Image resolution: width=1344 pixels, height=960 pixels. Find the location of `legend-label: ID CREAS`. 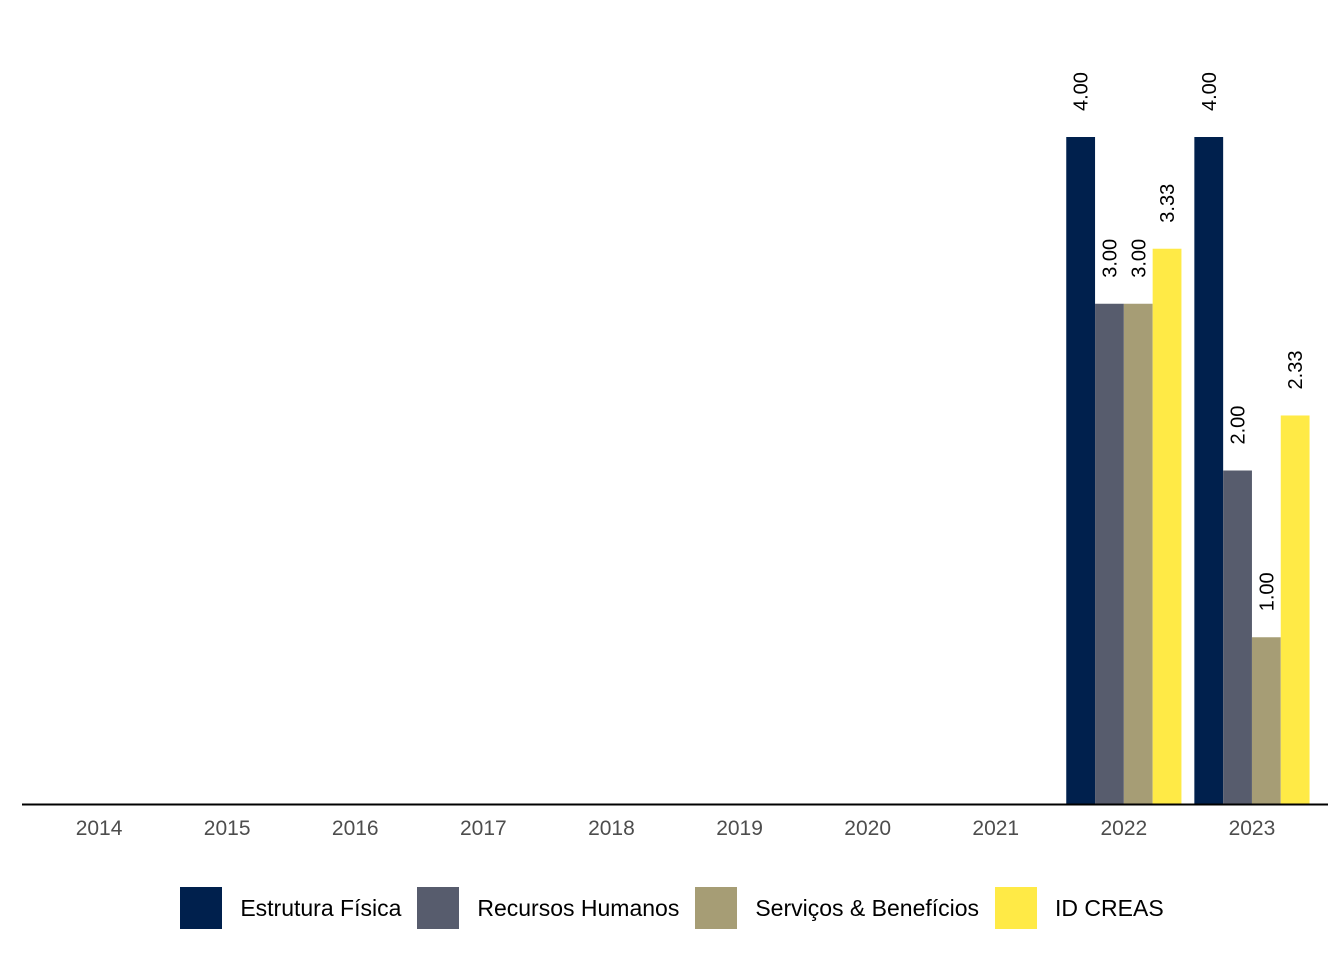

legend-label: ID CREAS is located at coordinates (1109, 907).